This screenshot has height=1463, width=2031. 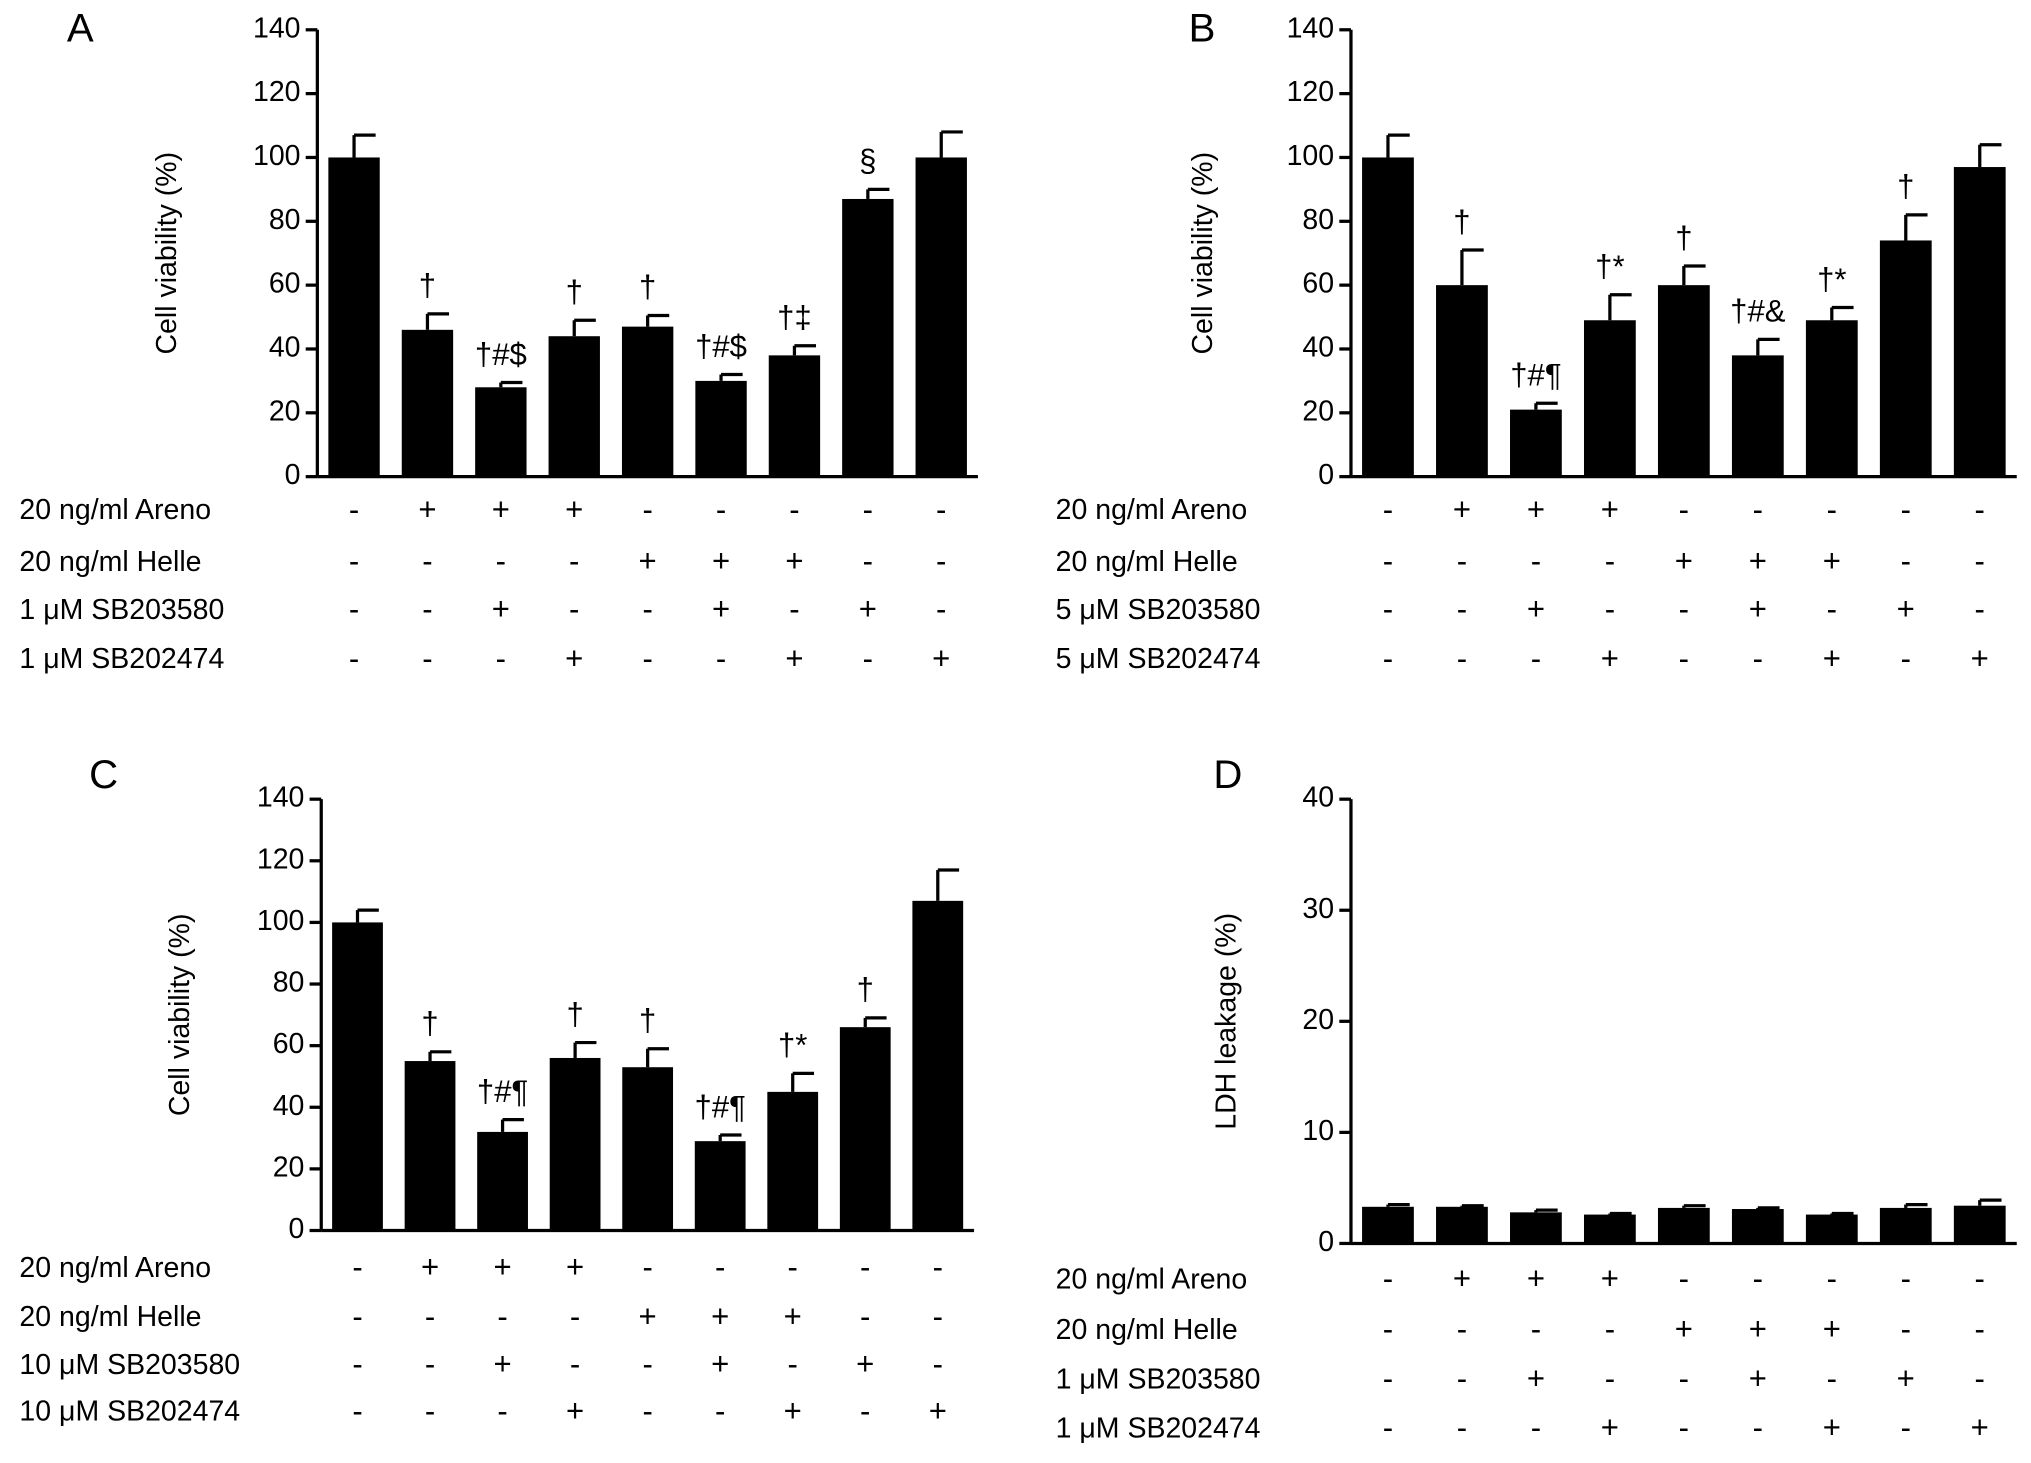 What do you see at coordinates (1326, 475) in the screenshot?
I see `y-tick-label: 0` at bounding box center [1326, 475].